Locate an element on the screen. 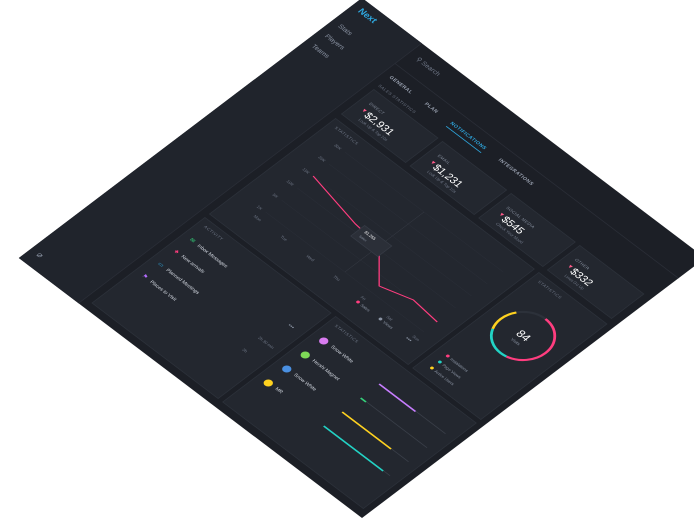 This screenshot has width=694, height=529. donut-segment-installations is located at coordinates (523, 336).